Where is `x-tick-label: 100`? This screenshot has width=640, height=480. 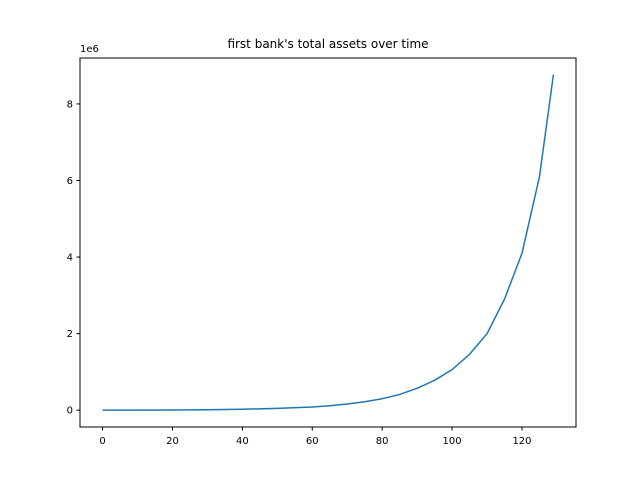
x-tick-label: 100 is located at coordinates (452, 441).